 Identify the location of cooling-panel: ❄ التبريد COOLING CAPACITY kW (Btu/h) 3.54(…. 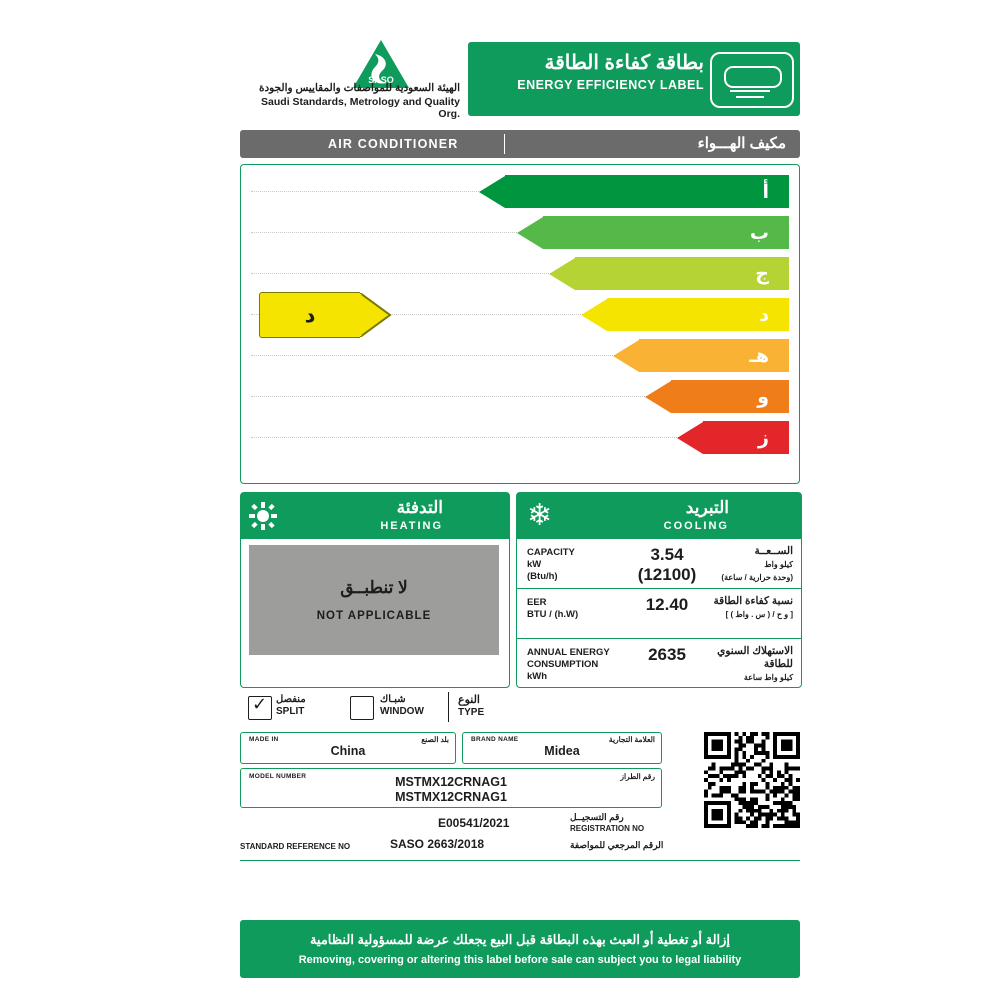
(659, 590).